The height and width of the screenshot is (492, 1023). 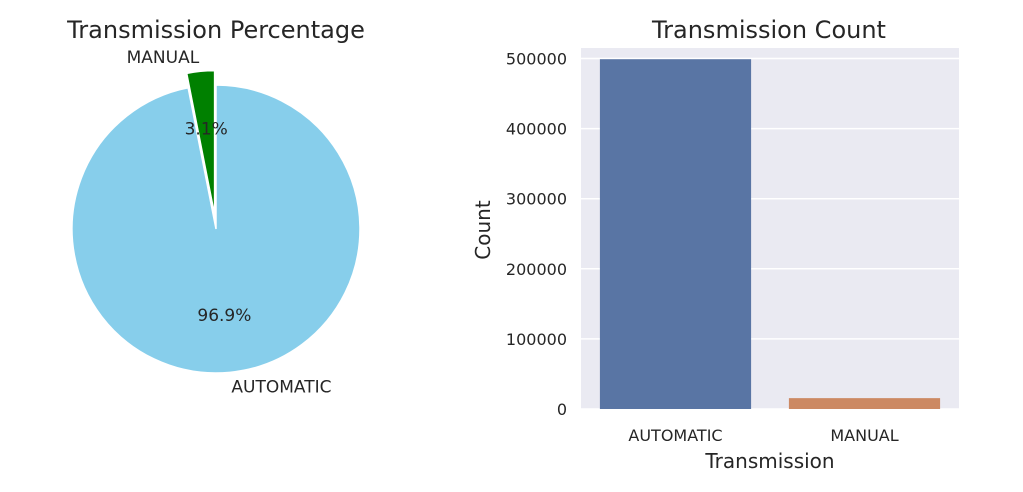 I want to click on bar-x-axis-label: Transmission, so click(x=769, y=461).